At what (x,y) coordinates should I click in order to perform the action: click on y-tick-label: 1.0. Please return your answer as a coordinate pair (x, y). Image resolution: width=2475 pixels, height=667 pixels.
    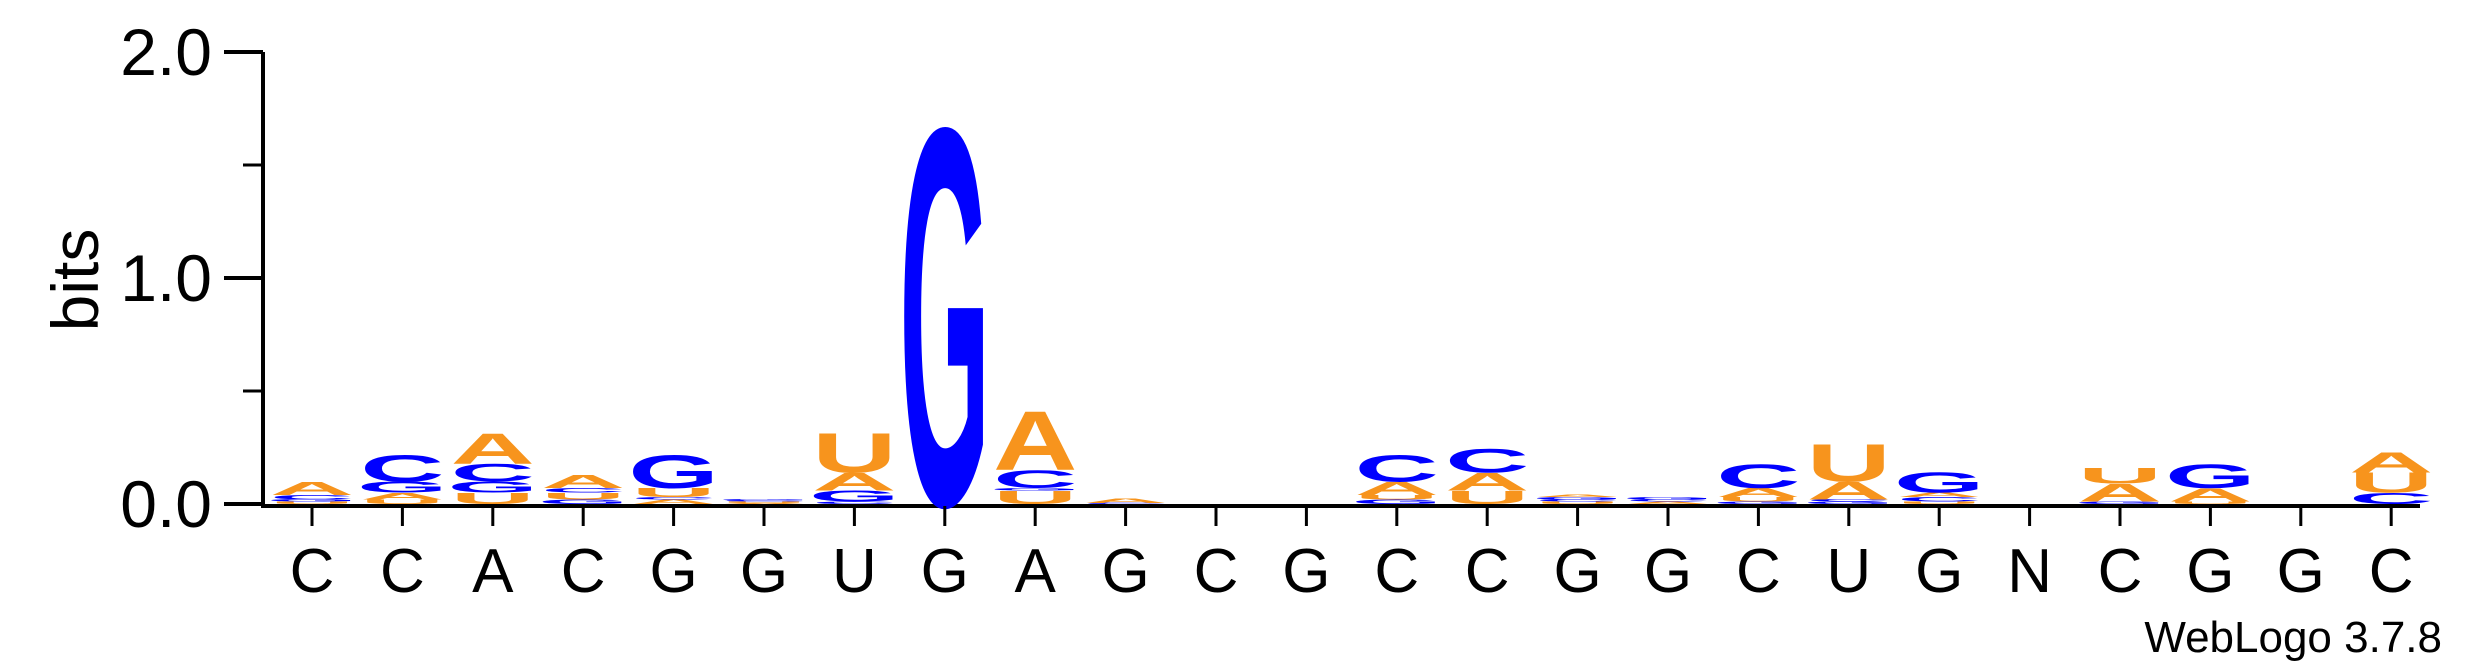
    Looking at the image, I should click on (166, 278).